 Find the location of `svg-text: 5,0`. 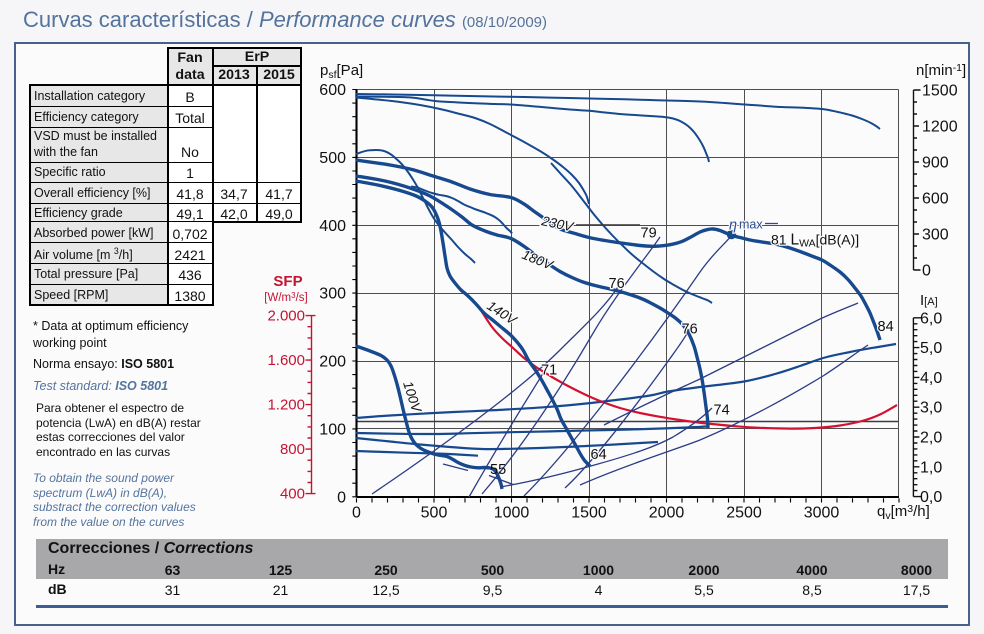

svg-text: 5,0 is located at coordinates (931, 348).